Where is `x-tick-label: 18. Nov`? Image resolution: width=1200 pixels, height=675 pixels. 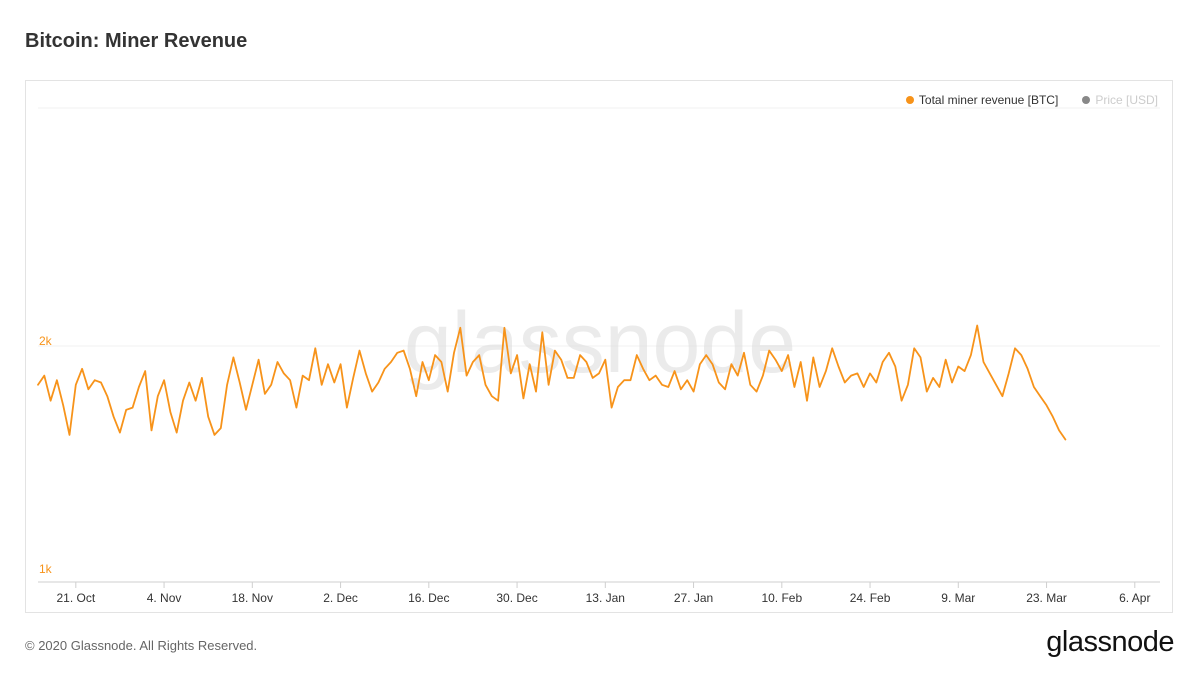 x-tick-label: 18. Nov is located at coordinates (252, 598).